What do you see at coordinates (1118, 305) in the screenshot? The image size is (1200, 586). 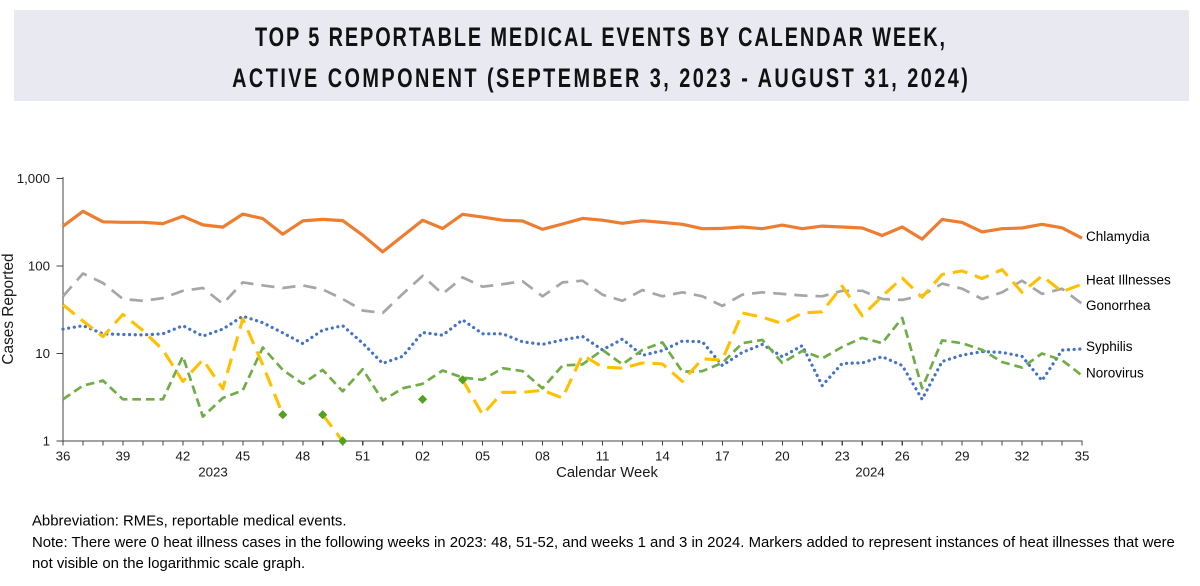 I see `svg-text: Gonorrhea` at bounding box center [1118, 305].